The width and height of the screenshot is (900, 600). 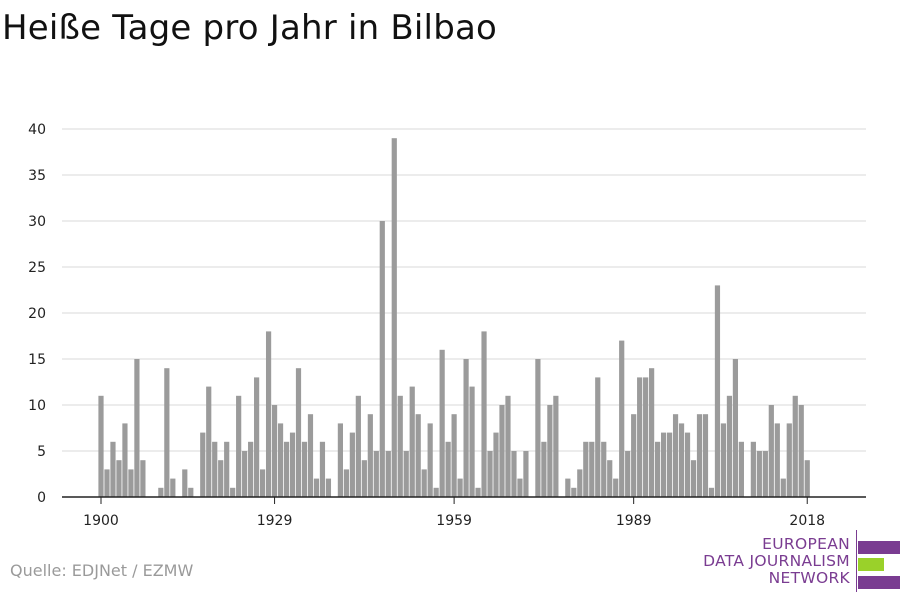 I want to click on bar-1911, so click(x=167, y=432).